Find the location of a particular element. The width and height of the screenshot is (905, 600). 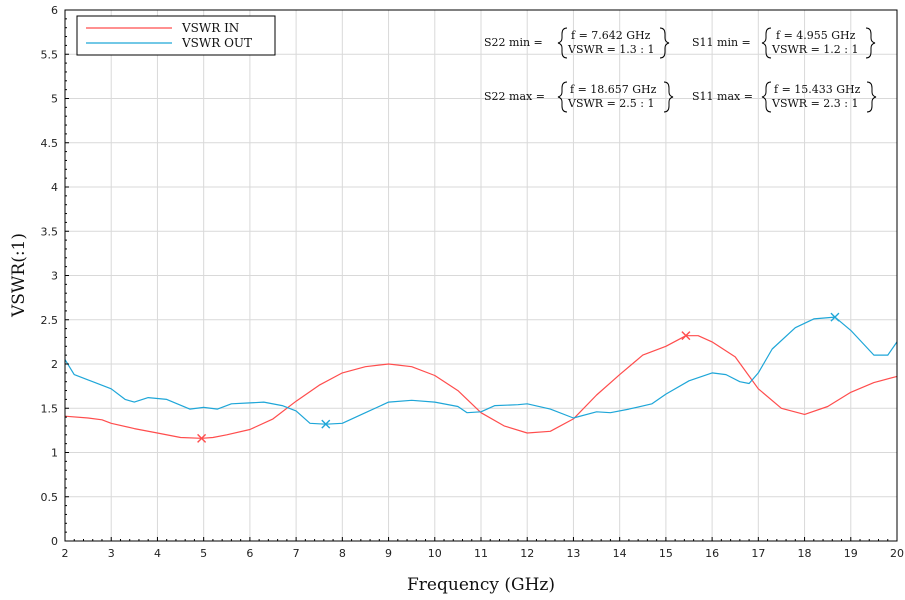

annotation-s22-min-vswr: VSWR = 1.3 : 1 is located at coordinates (610, 49).